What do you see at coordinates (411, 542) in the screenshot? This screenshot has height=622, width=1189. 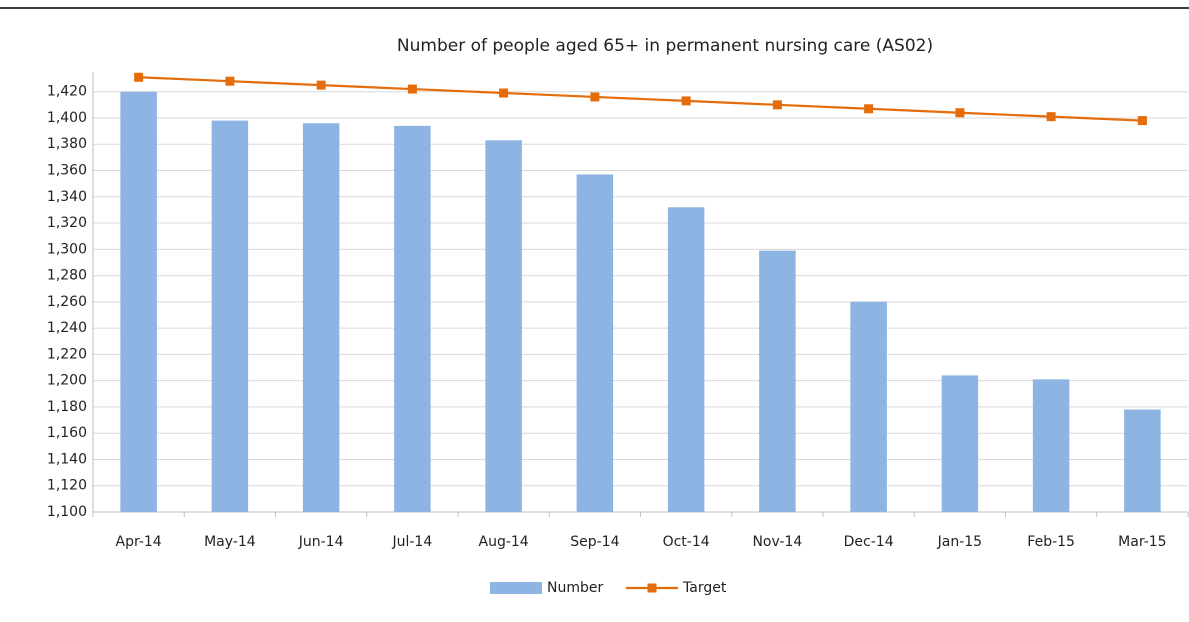 I see `x-tick-label: Jul-14` at bounding box center [411, 542].